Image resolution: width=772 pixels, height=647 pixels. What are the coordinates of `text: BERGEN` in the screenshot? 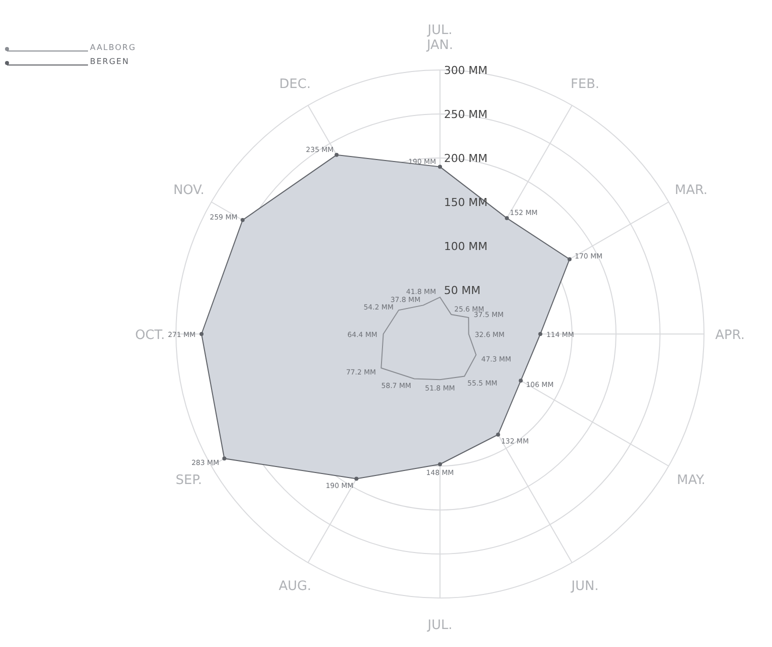 It's located at (110, 61).